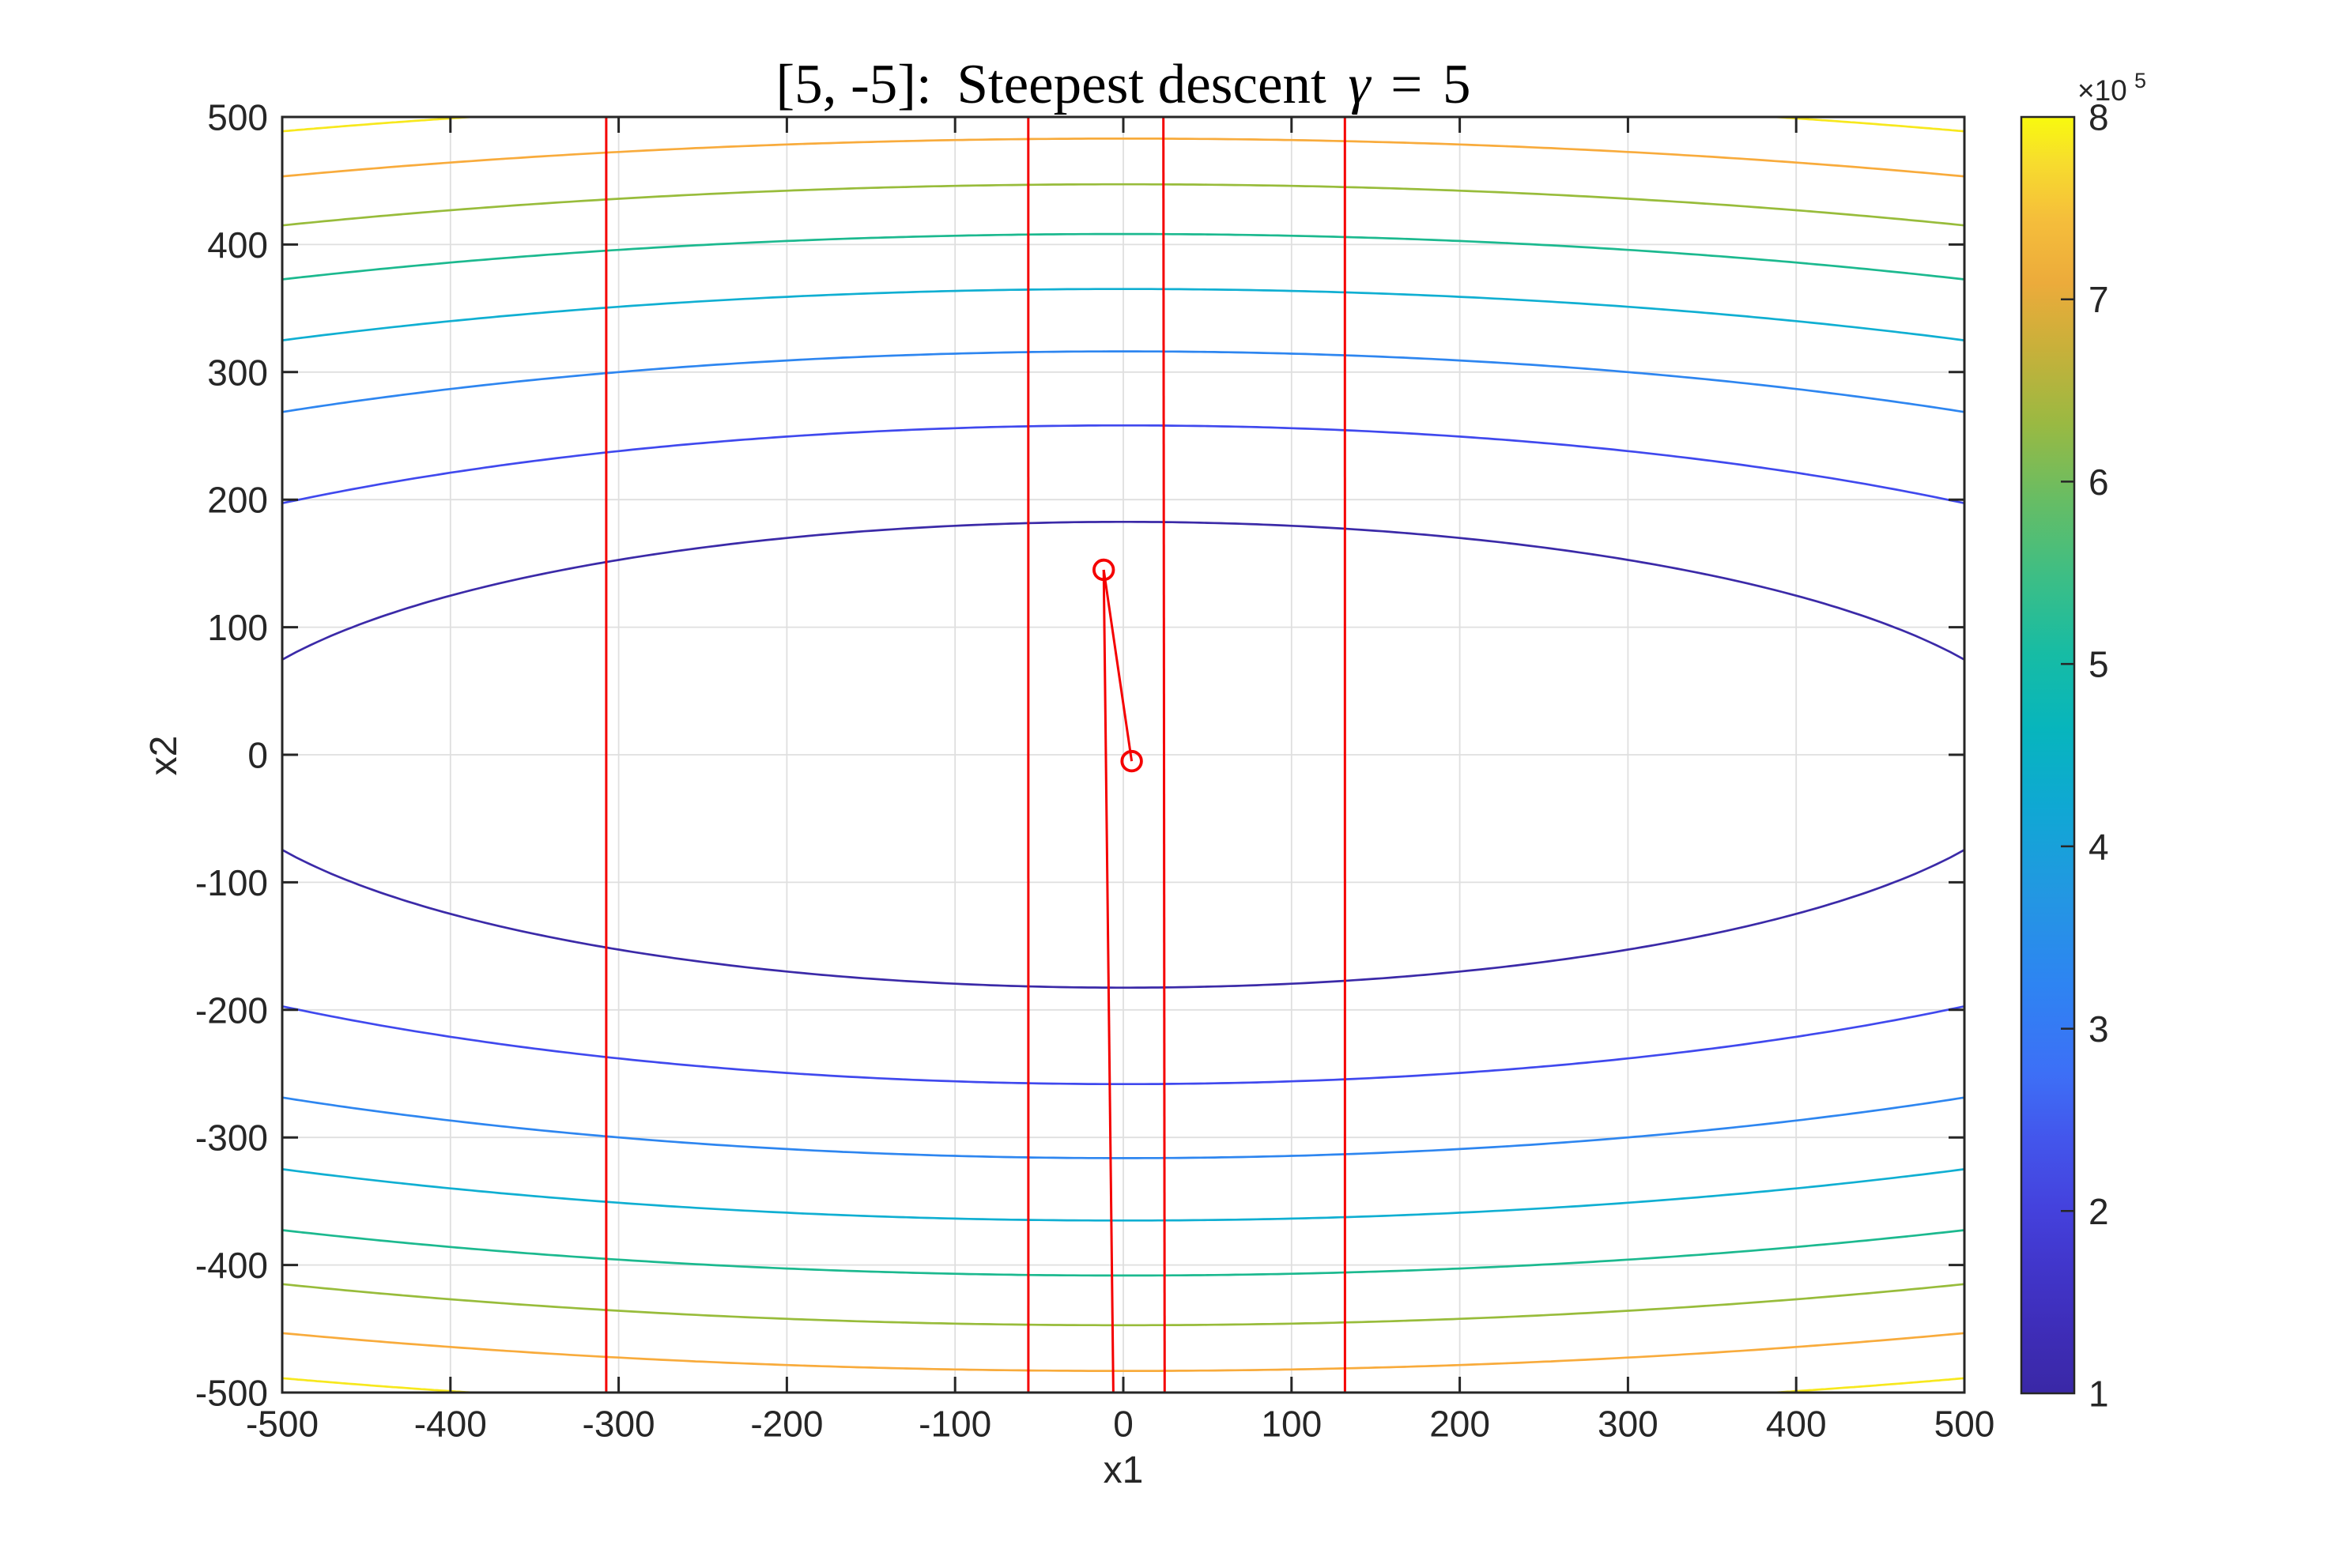 This screenshot has height=1568, width=2347. Describe the element at coordinates (1124, 1470) in the screenshot. I see `svg-text: x1` at that location.